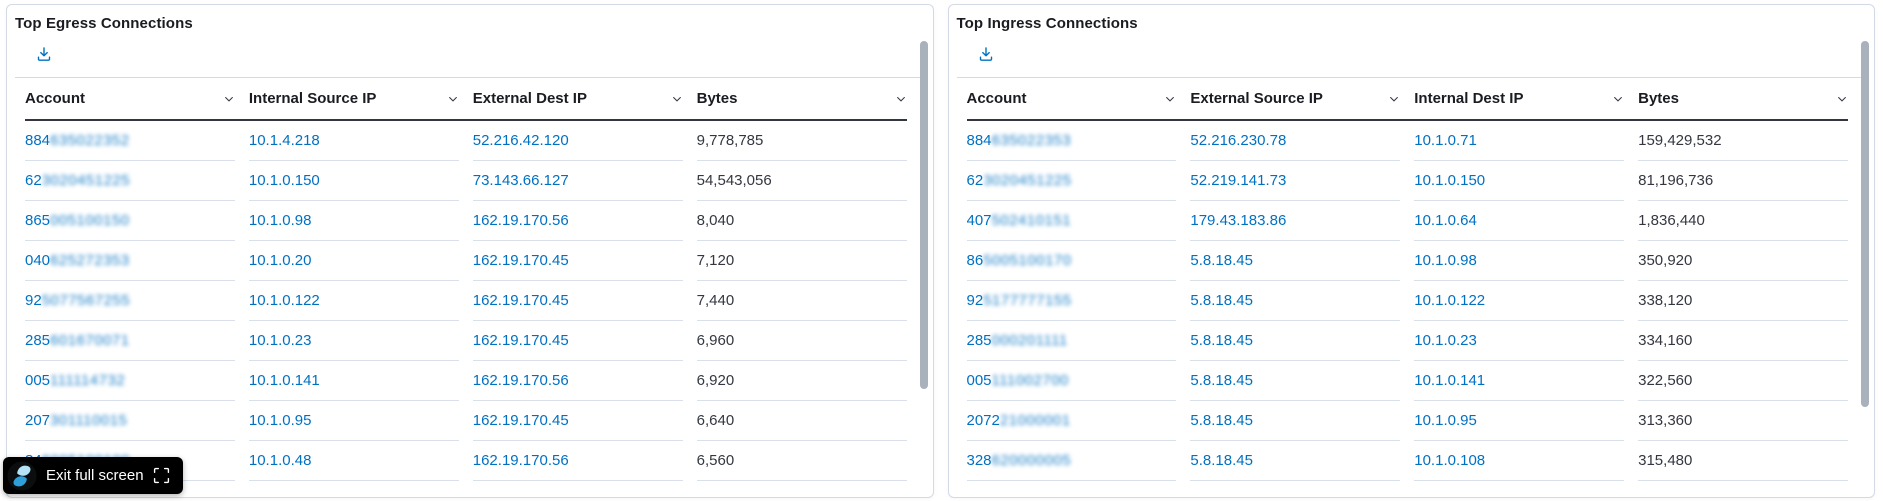 This screenshot has width=1883, height=501. I want to click on ip-link: 179.43.183.86, so click(1238, 220).